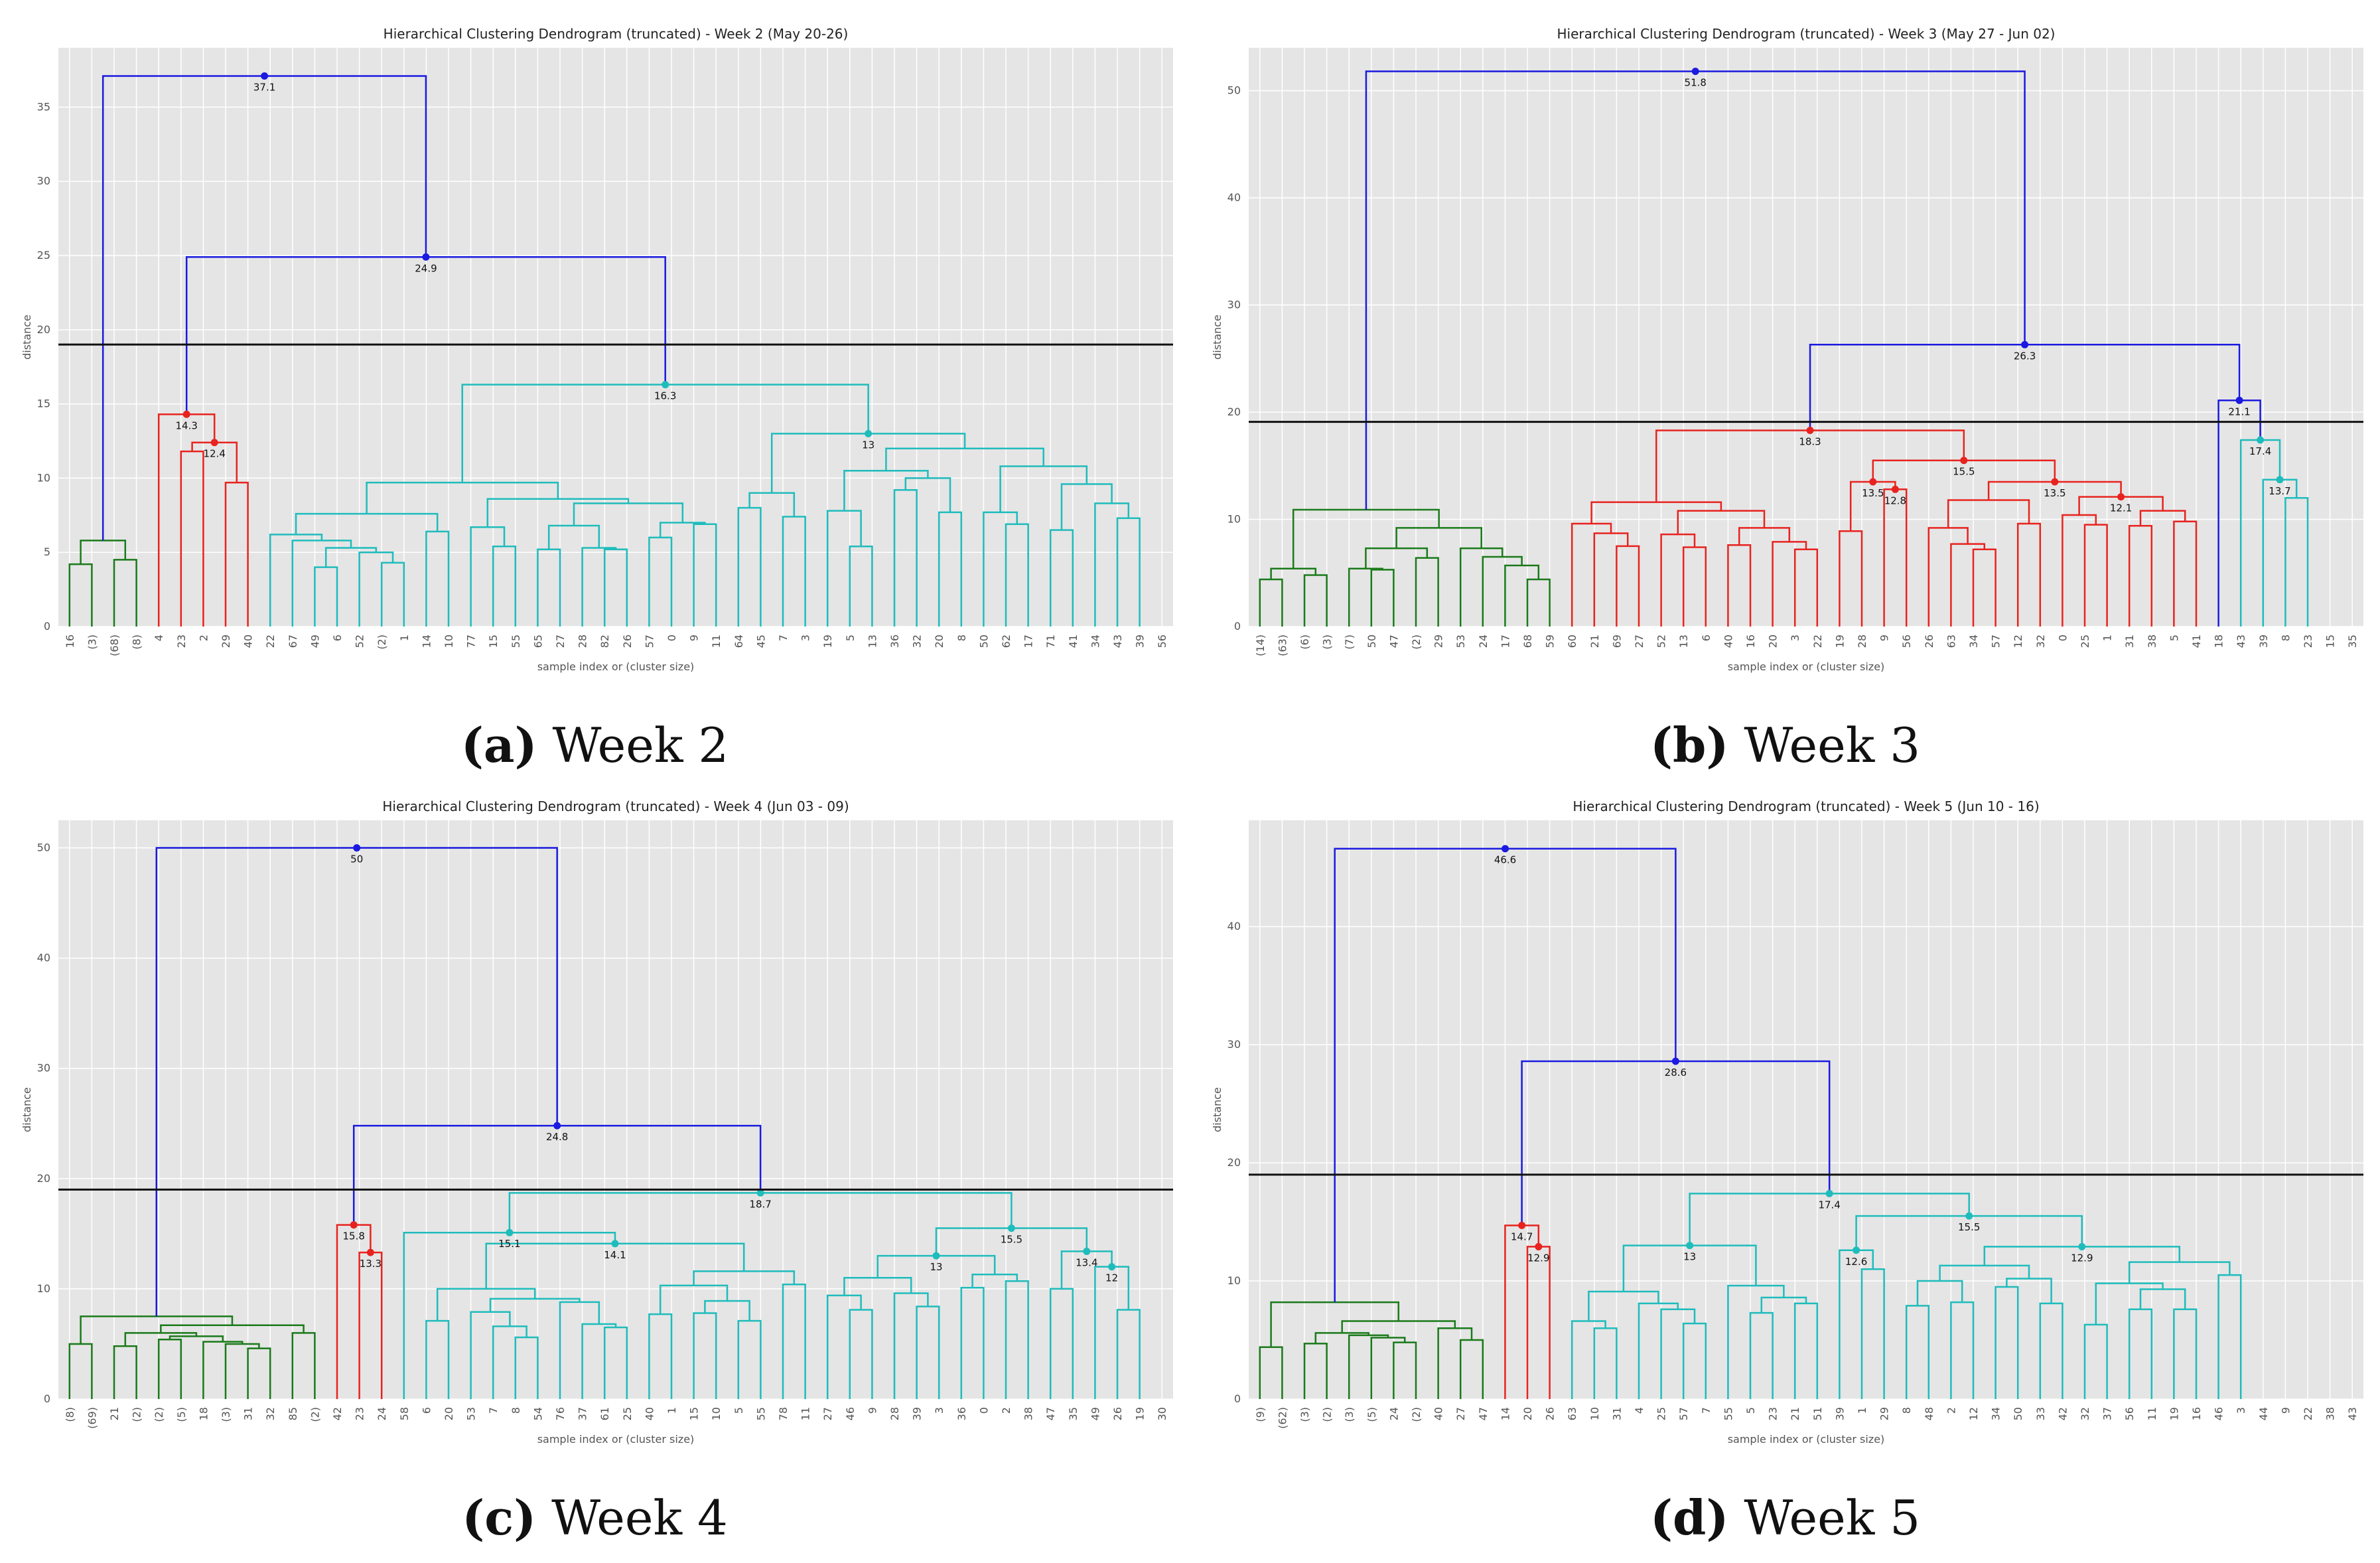  What do you see at coordinates (1873, 493) in the screenshot?
I see `merge-distance-label: 13.5` at bounding box center [1873, 493].